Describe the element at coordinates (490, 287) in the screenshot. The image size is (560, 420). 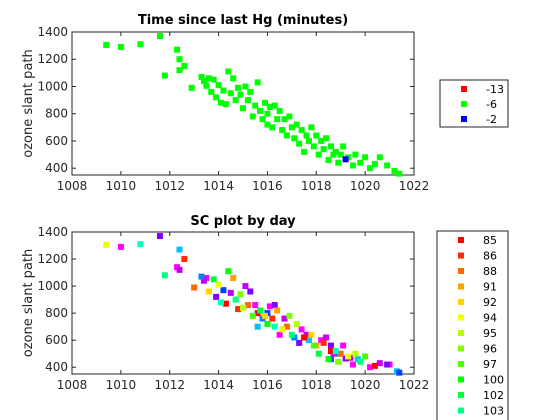
I see `legend-label: 91` at that location.